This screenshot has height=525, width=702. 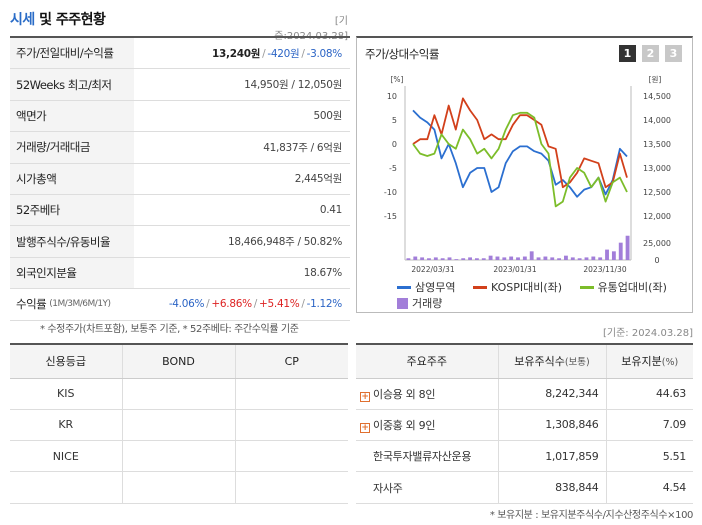 I want to click on table-row: + 이중홍 외 9인 1,308,846 7.09, so click(x=524, y=425).